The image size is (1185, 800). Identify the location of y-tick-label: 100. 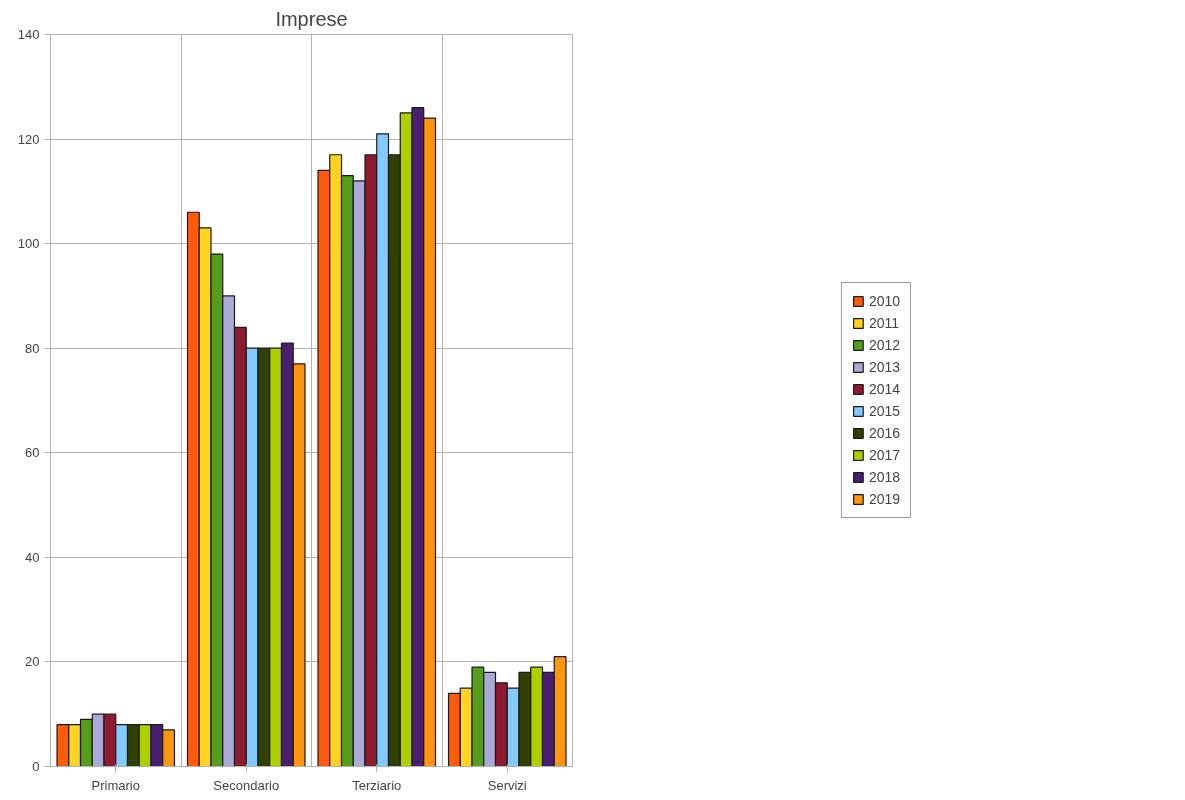
(28, 244).